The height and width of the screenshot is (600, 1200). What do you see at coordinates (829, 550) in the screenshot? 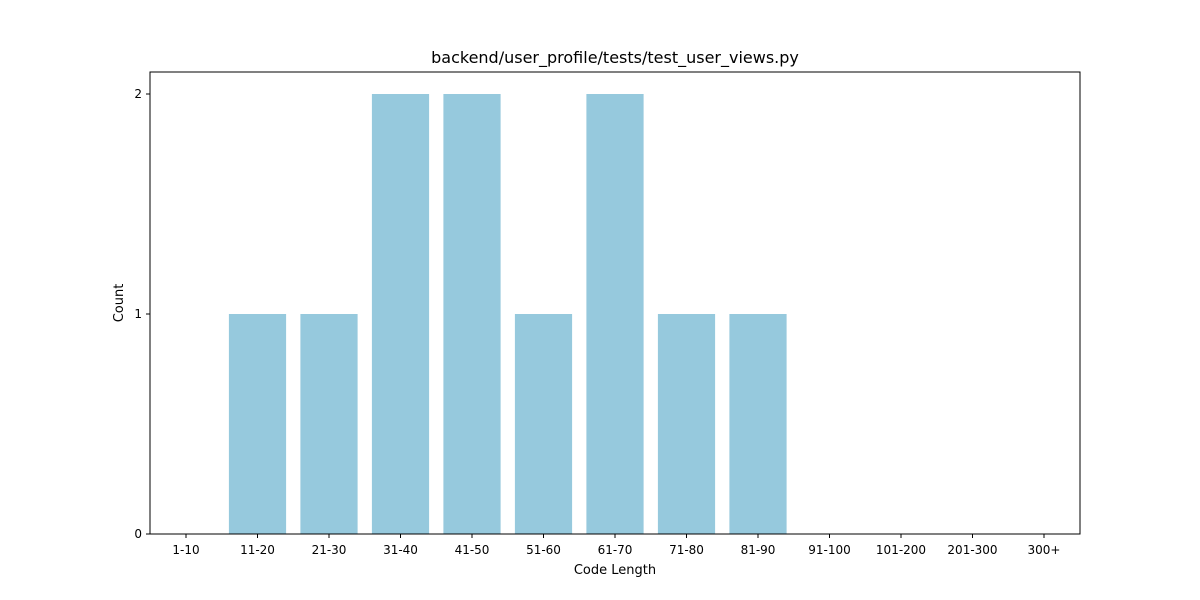
I see `x-tick-label: 91-100` at bounding box center [829, 550].